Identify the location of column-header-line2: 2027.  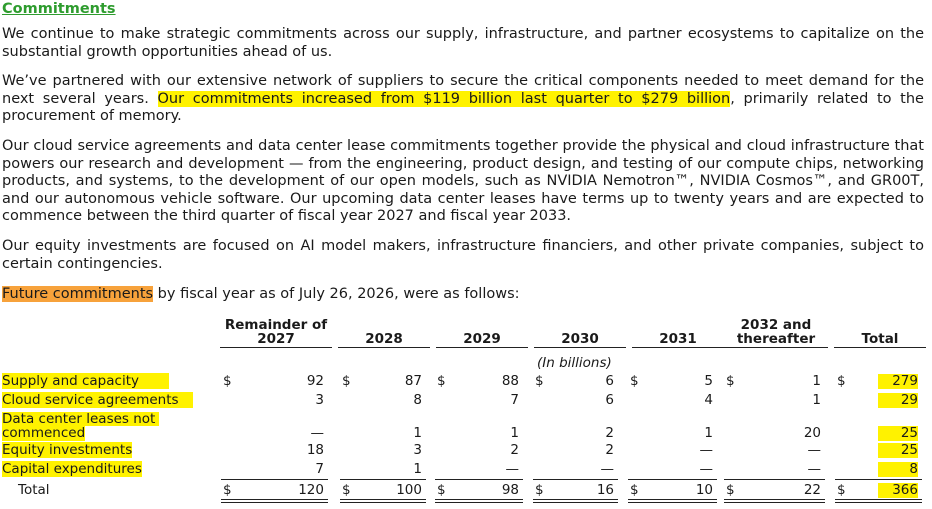
(276, 339).